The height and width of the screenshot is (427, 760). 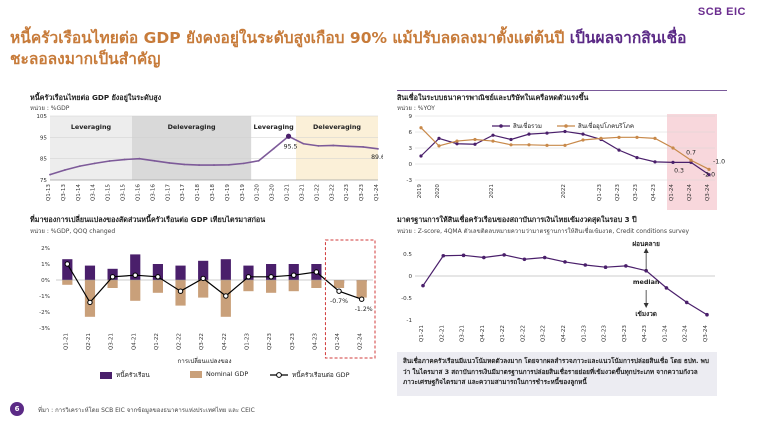 I want to click on y-tick-label: 9, so click(x=410, y=117).